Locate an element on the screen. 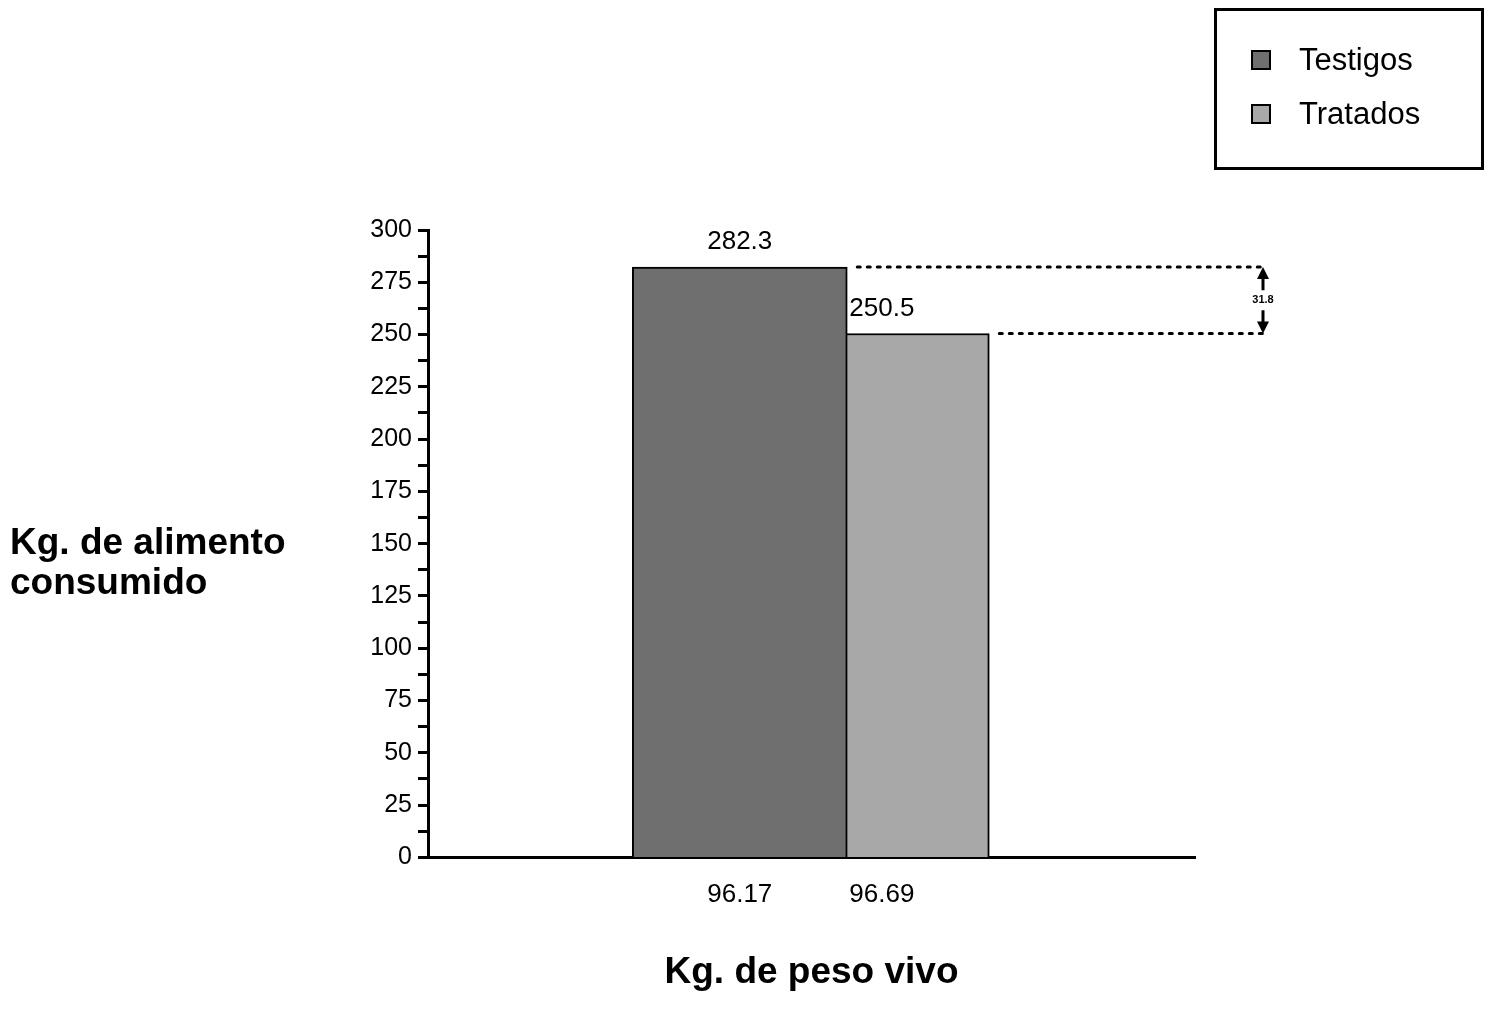 The height and width of the screenshot is (1013, 1494). y-tick-label: 250 is located at coordinates (391, 332).